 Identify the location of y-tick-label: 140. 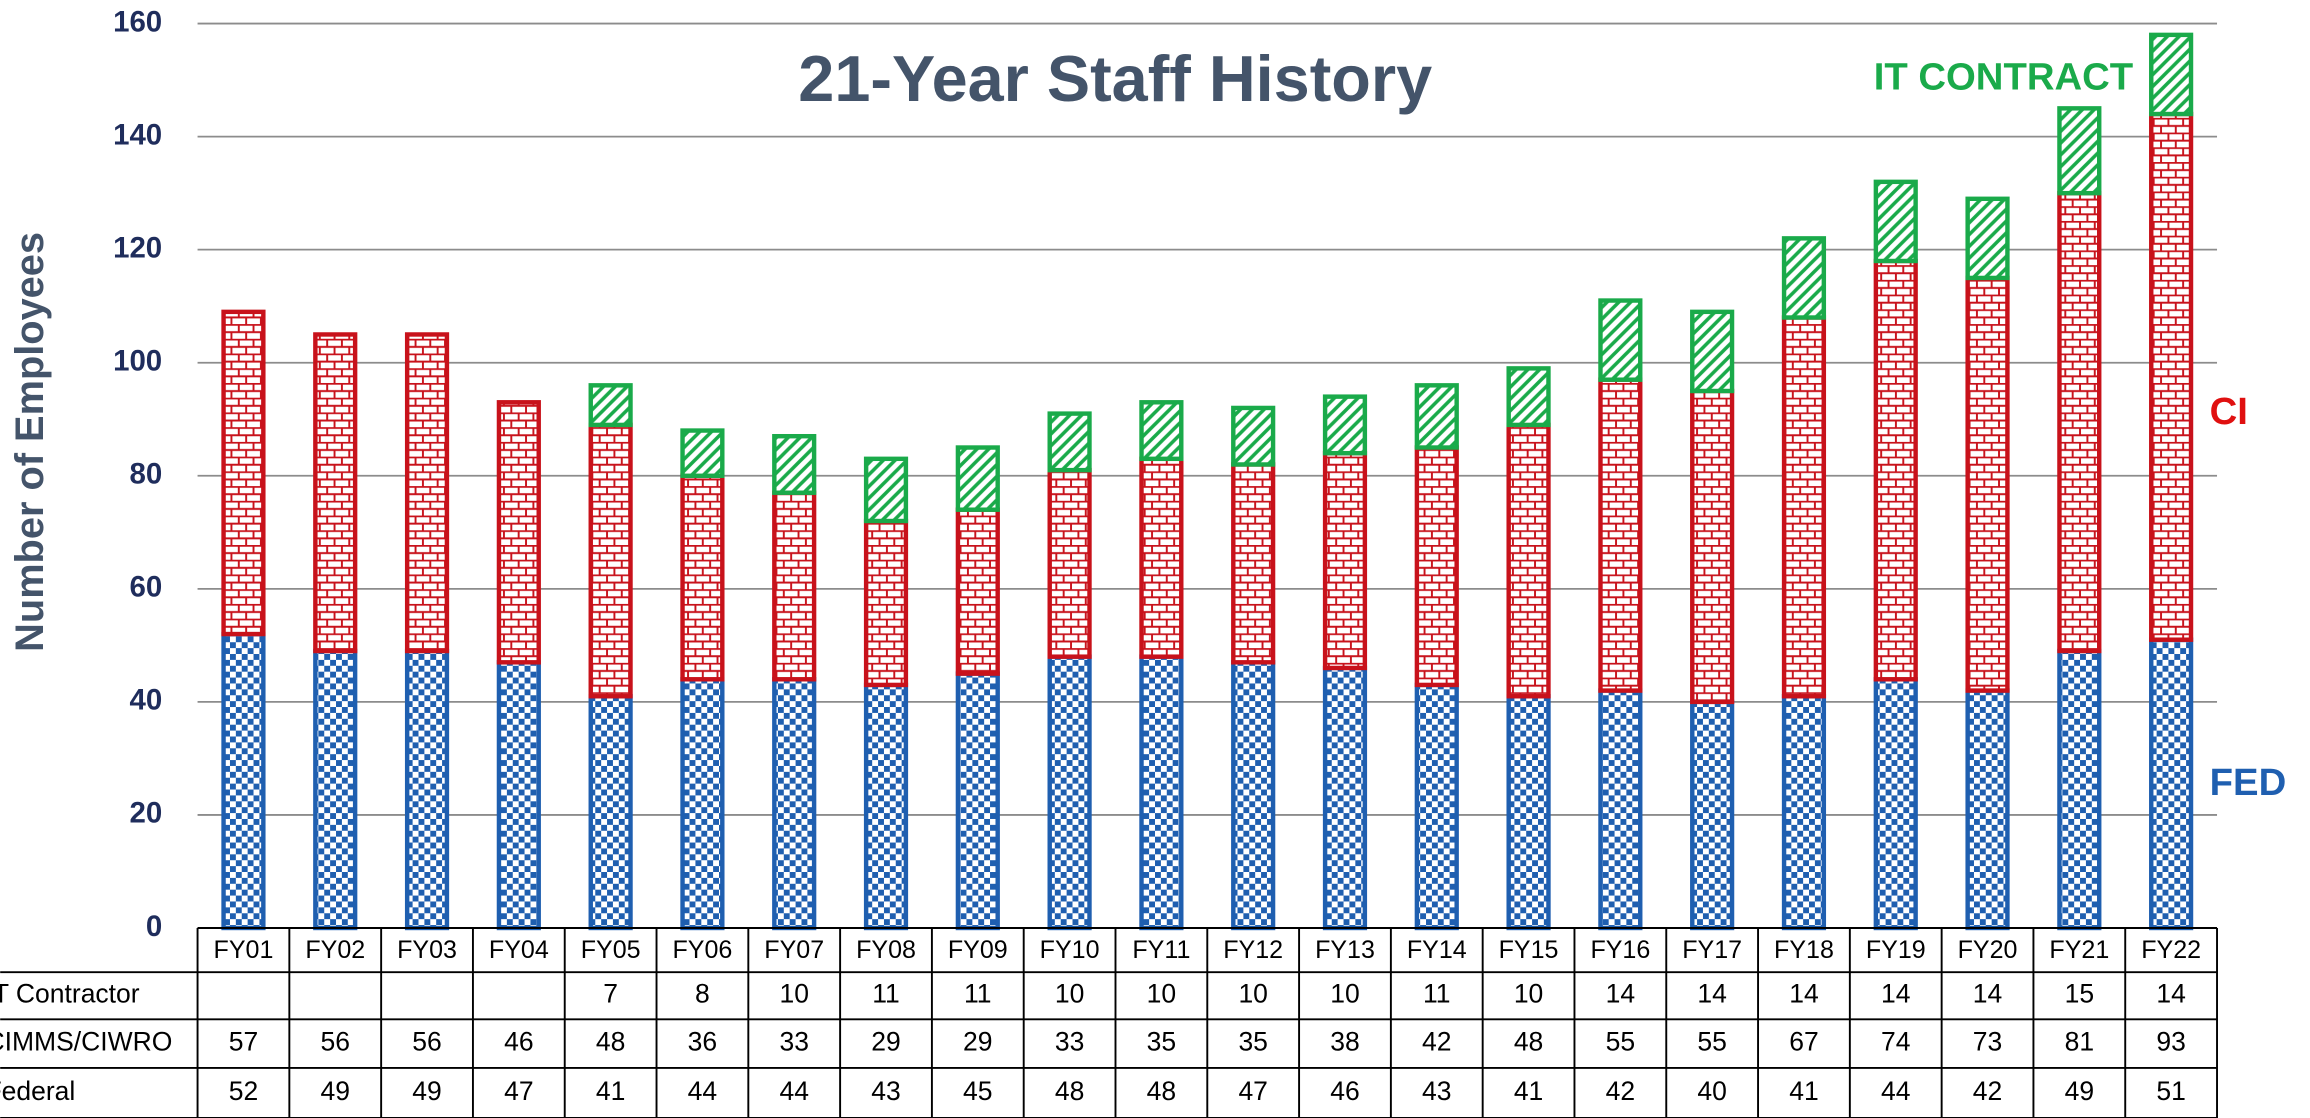
(137, 134).